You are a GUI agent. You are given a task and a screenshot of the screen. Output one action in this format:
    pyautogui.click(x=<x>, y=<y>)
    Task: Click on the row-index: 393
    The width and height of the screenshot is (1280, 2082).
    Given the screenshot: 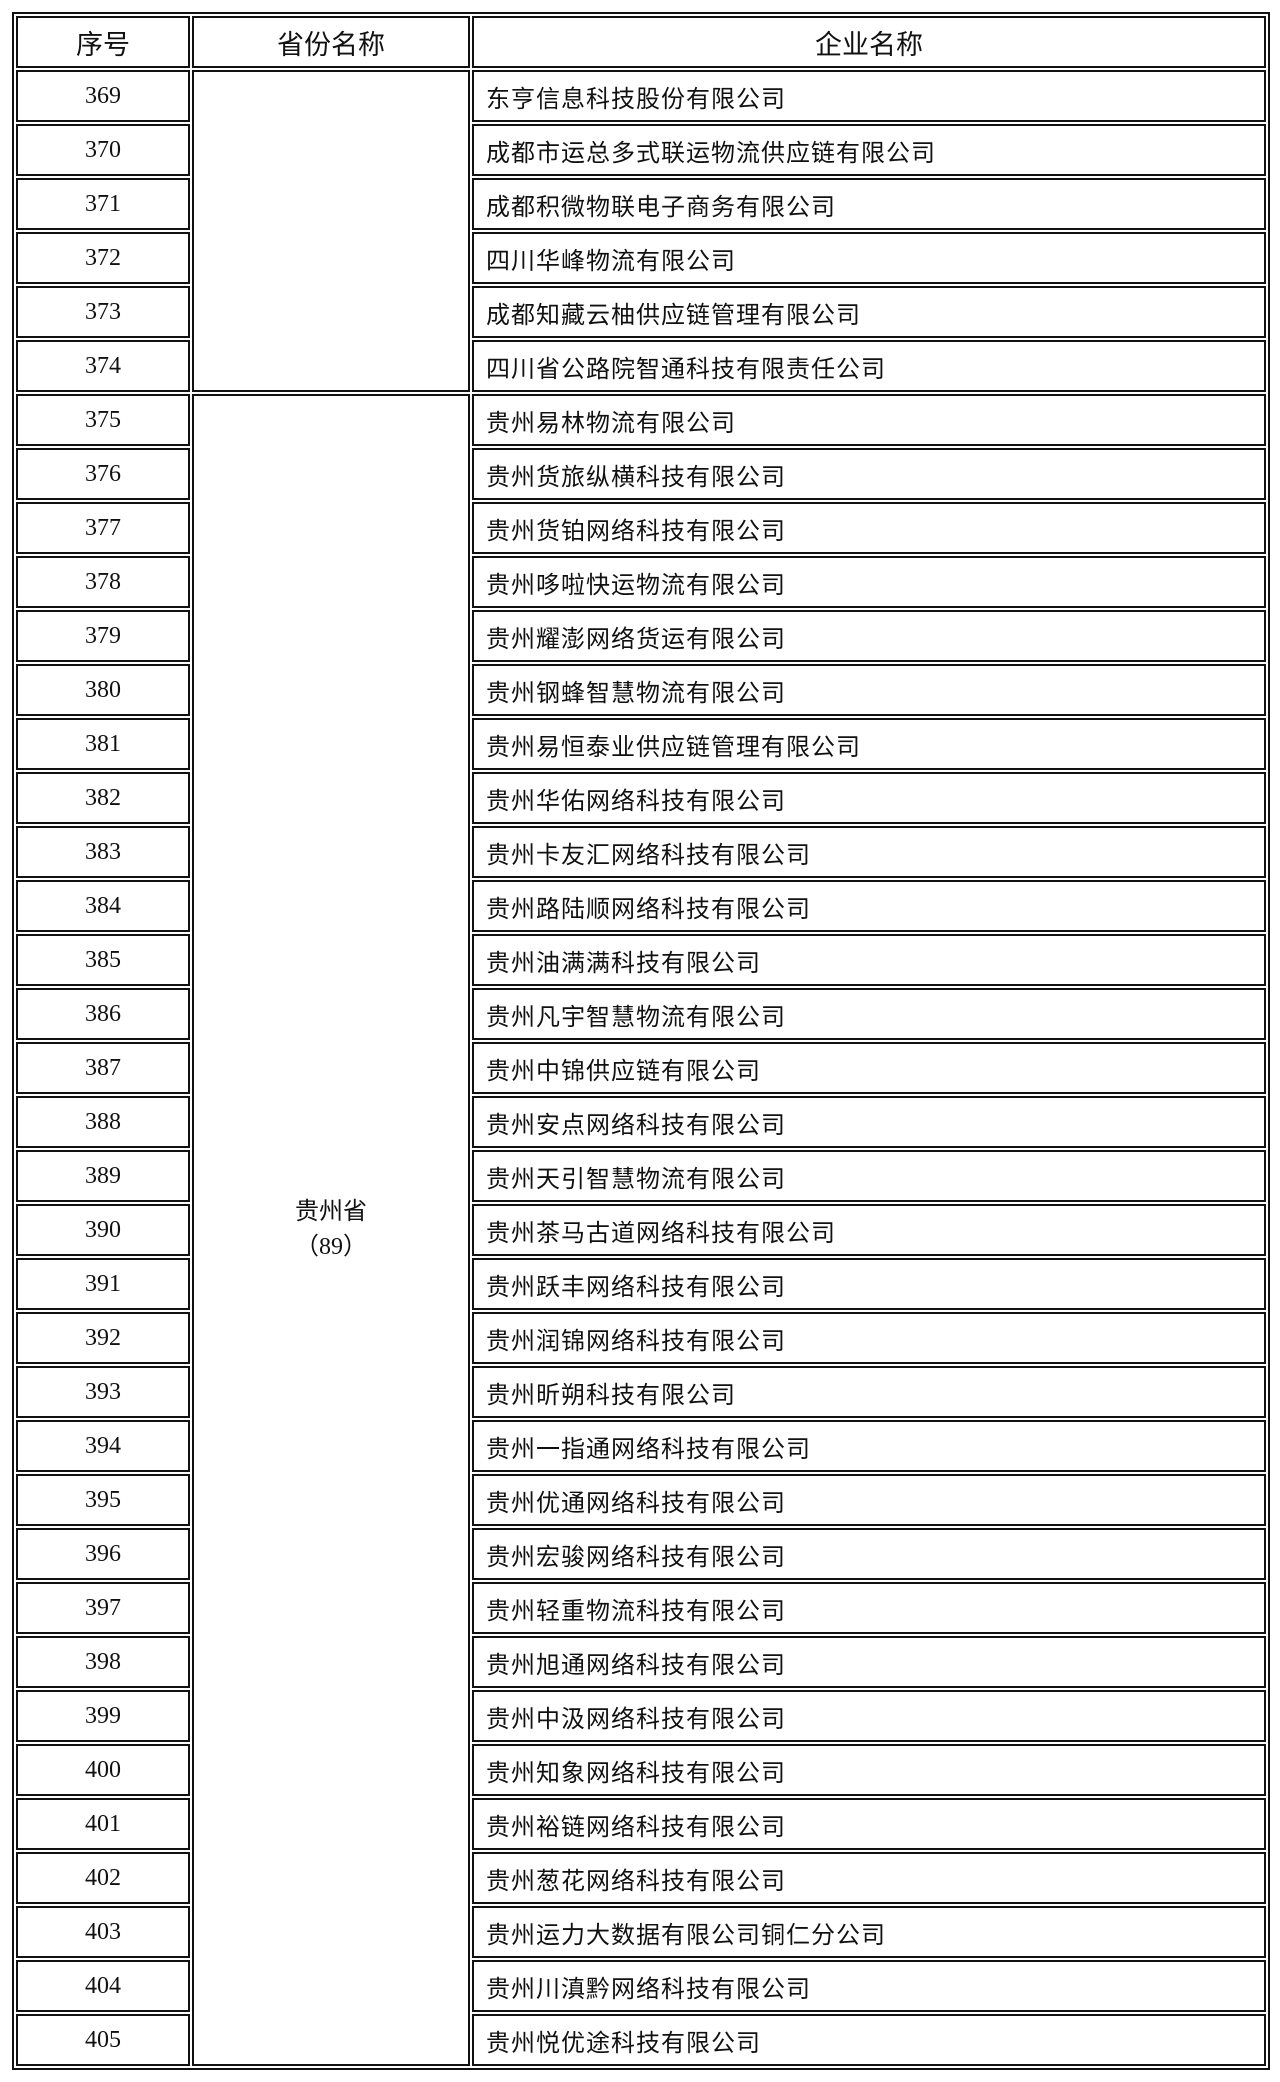 What is the action you would take?
    pyautogui.click(x=103, y=1392)
    